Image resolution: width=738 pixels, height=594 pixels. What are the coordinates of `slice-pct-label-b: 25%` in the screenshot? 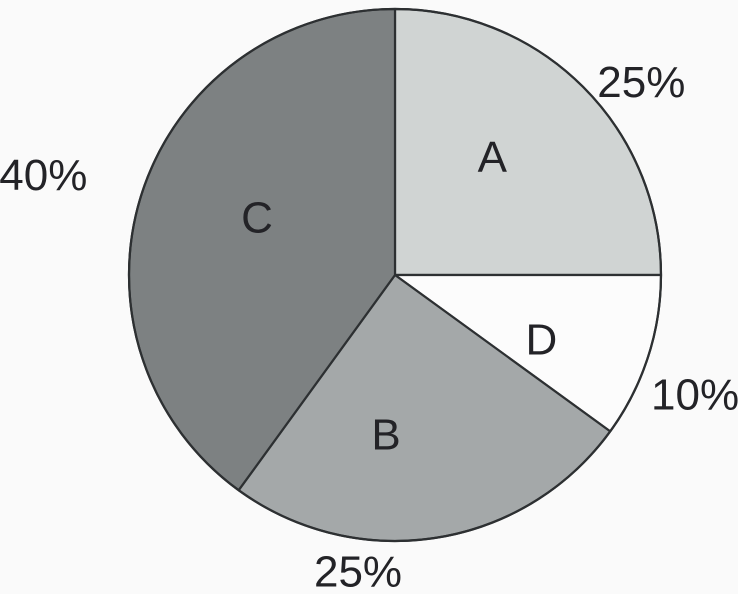 It's located at (358, 570).